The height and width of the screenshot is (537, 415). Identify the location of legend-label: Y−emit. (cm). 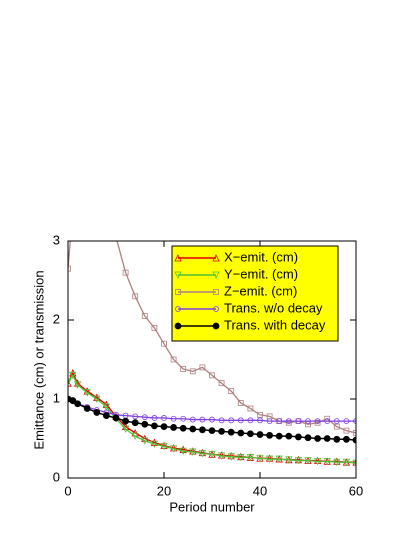
(261, 273).